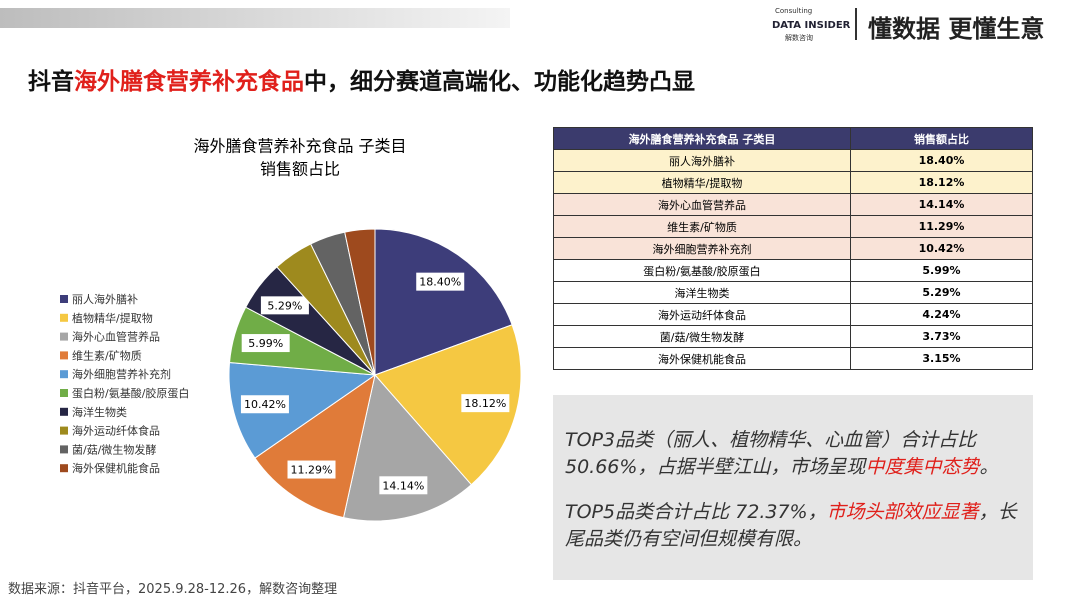 The width and height of the screenshot is (1080, 605). What do you see at coordinates (941, 204) in the screenshot?
I see `table-cell: 14.14%` at bounding box center [941, 204].